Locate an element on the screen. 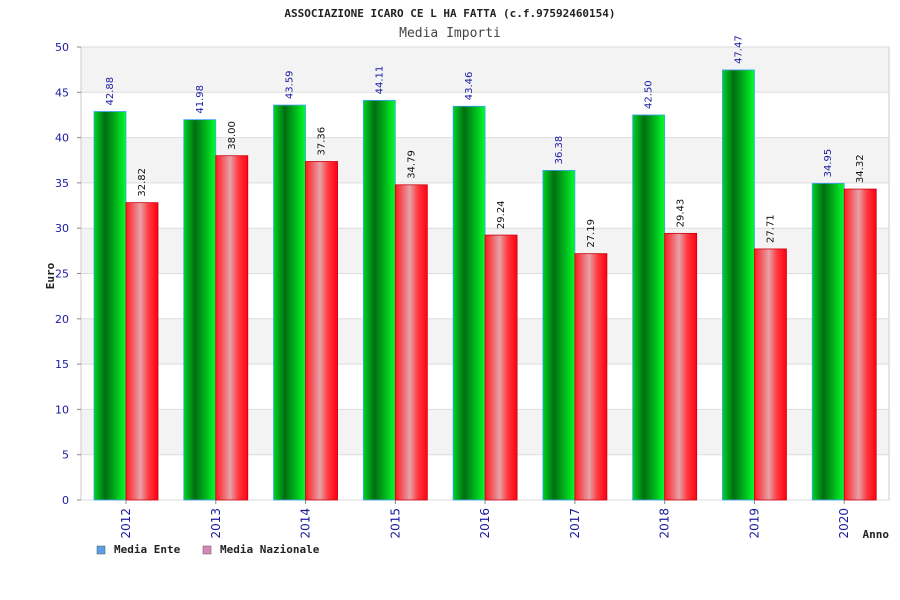 The height and width of the screenshot is (600, 900). legend-swatch-media-ente is located at coordinates (101, 550).